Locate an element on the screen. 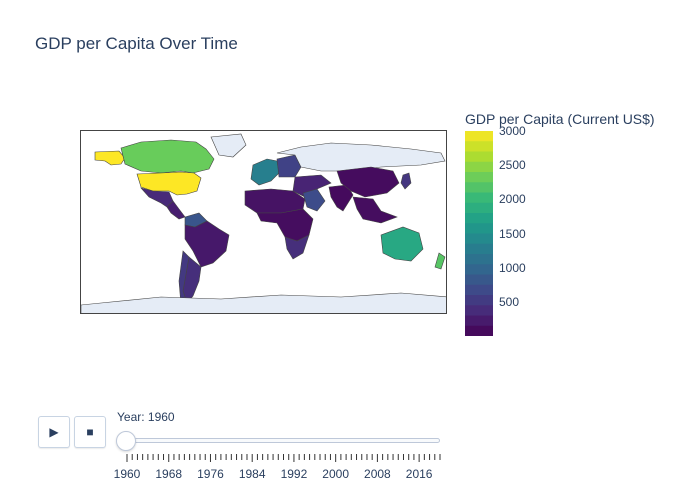  stop-icon: ■ is located at coordinates (90, 432).